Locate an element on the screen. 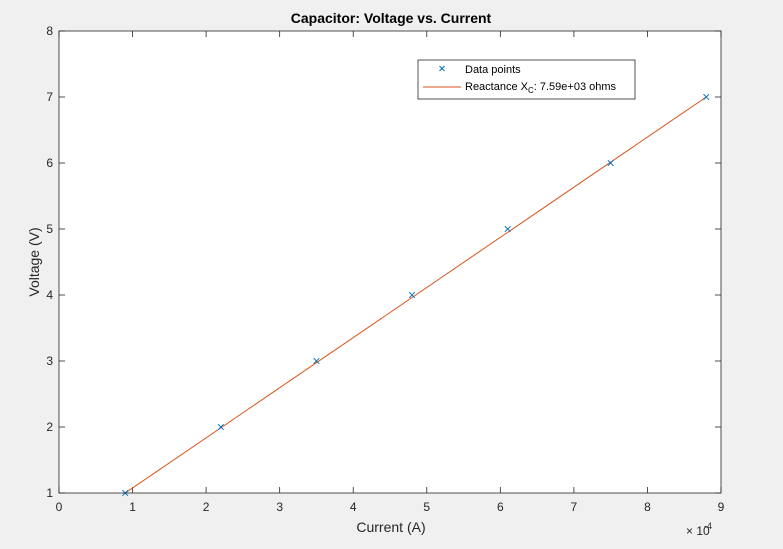 Image resolution: width=783 pixels, height=549 pixels. x-tick-label: 2 is located at coordinates (206, 507).